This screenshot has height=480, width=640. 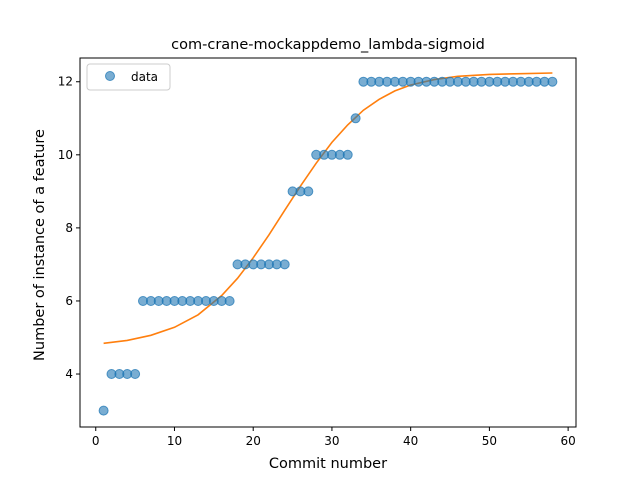 What do you see at coordinates (110, 76) in the screenshot?
I see `legend-marker-data` at bounding box center [110, 76].